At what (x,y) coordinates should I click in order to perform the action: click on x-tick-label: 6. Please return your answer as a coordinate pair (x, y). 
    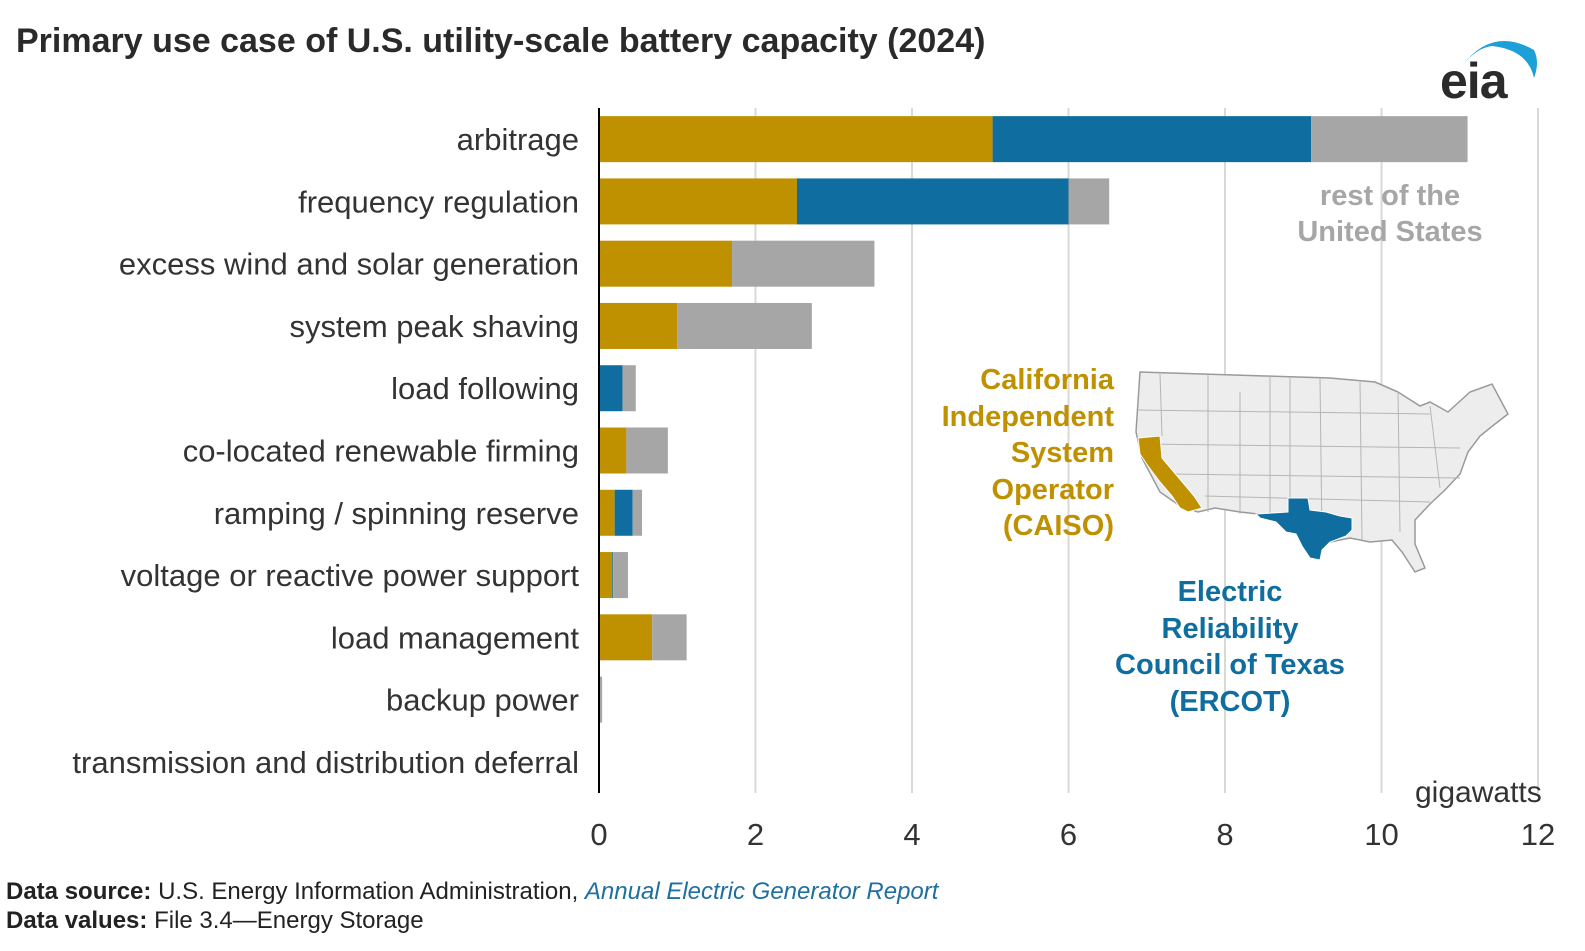
    Looking at the image, I should click on (1068, 834).